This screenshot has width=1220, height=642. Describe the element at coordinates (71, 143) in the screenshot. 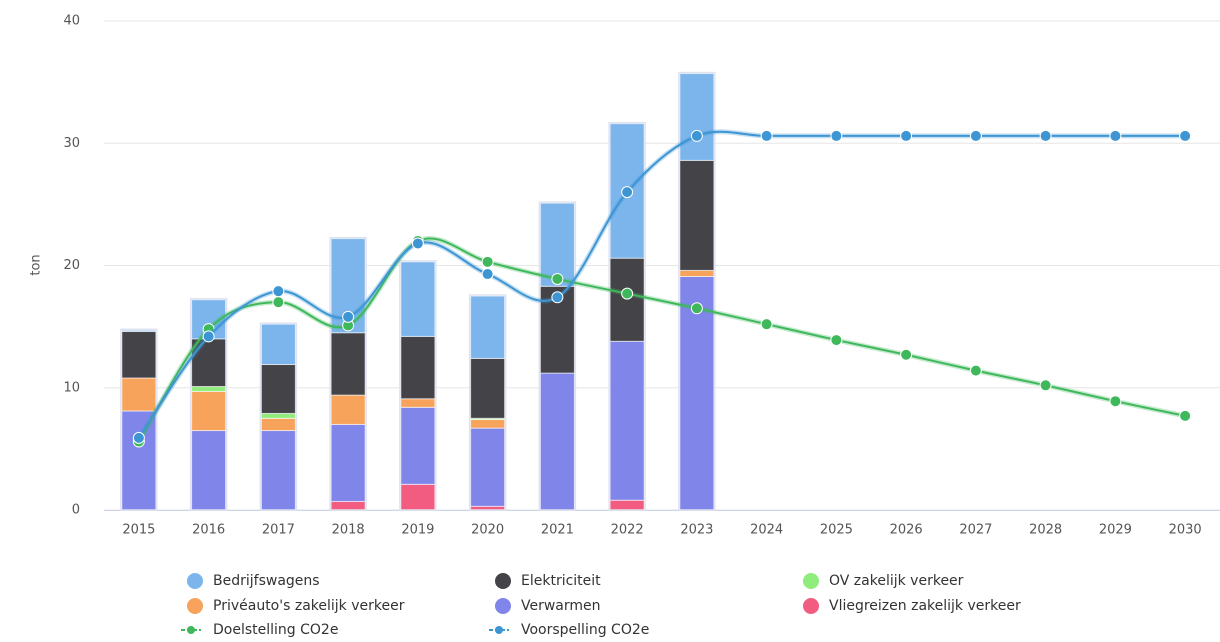

I see `y-tick-label: 30` at that location.